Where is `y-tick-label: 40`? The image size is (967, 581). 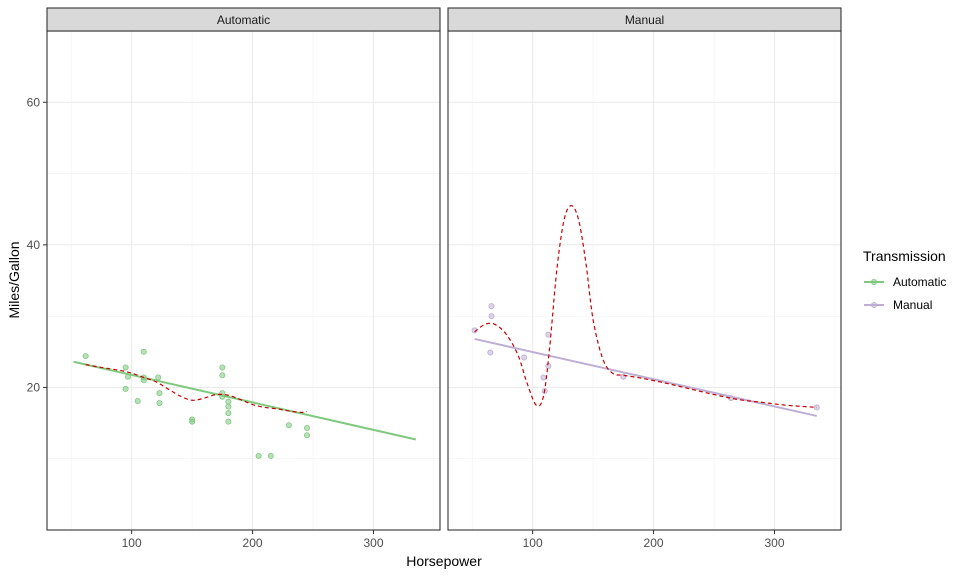 y-tick-label: 40 is located at coordinates (34, 245).